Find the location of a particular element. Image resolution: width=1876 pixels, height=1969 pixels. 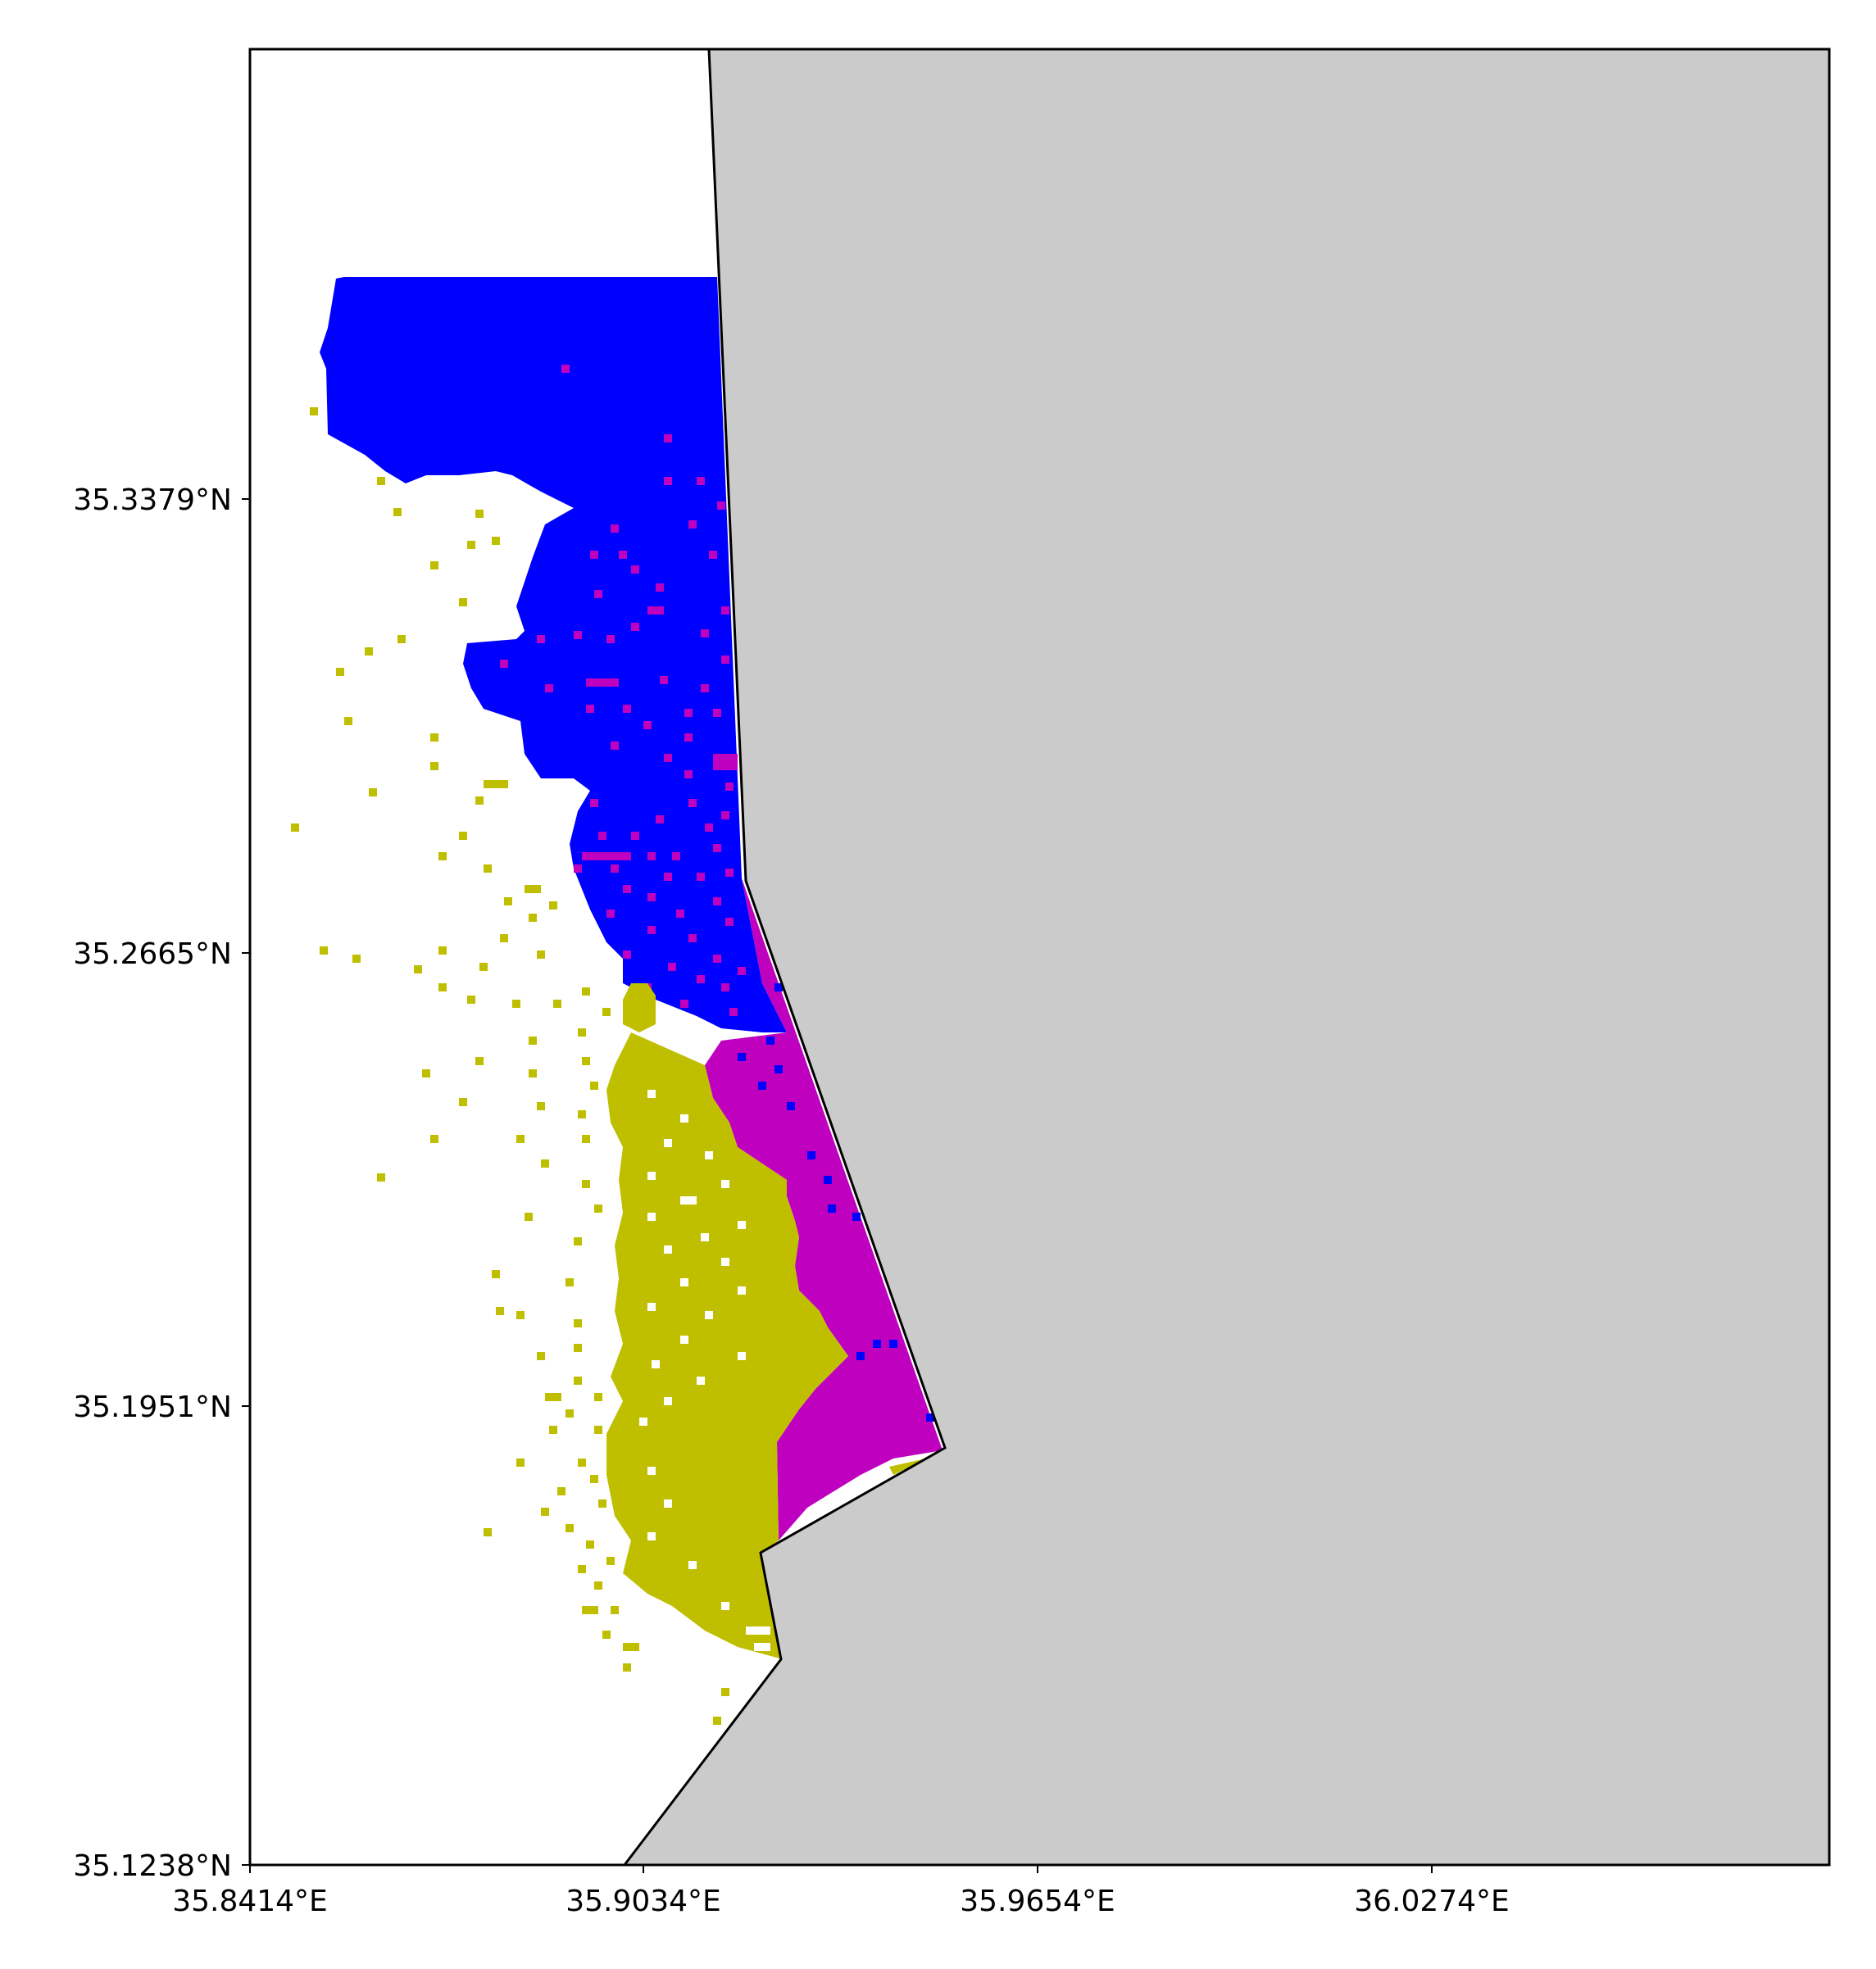

olive-region-gaps is located at coordinates (704, 1370).